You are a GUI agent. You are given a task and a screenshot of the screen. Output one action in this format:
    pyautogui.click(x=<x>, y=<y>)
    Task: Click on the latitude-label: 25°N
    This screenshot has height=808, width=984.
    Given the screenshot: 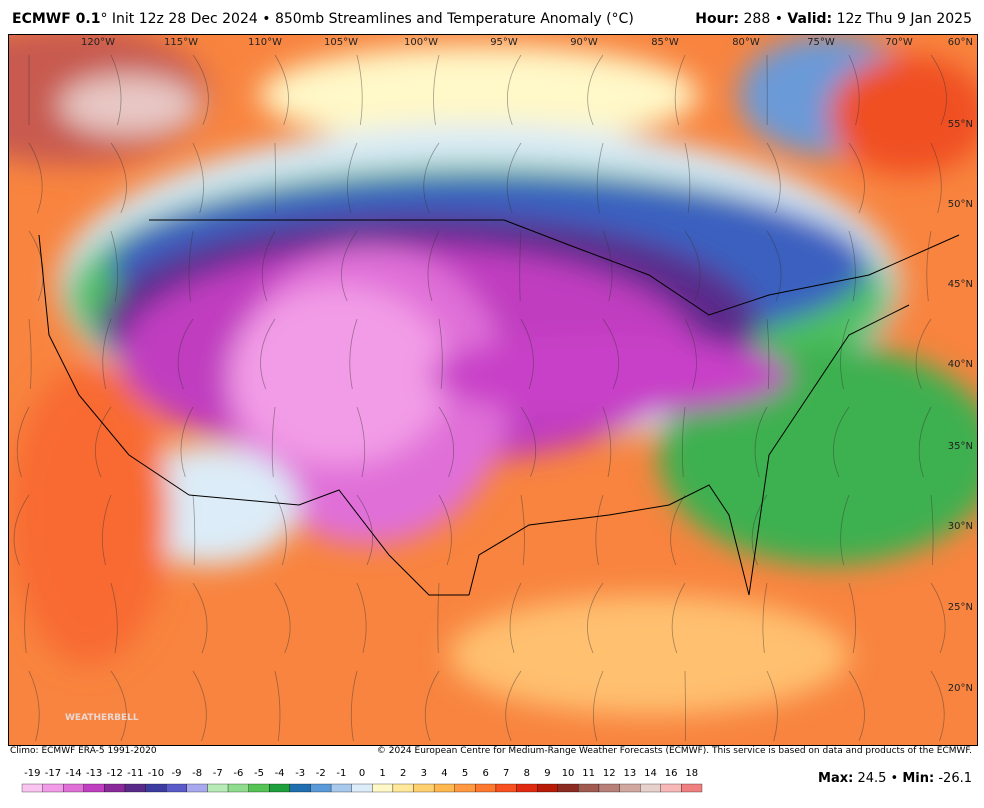 What is the action you would take?
    pyautogui.click(x=960, y=607)
    